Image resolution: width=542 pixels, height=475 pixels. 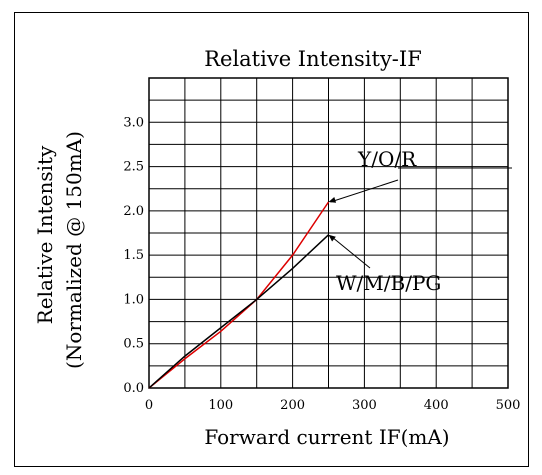 I want to click on y-tick-labels: 0.0 0.5 1.0 1.5 2.0 2.5 3.0, so click(x=133, y=255).